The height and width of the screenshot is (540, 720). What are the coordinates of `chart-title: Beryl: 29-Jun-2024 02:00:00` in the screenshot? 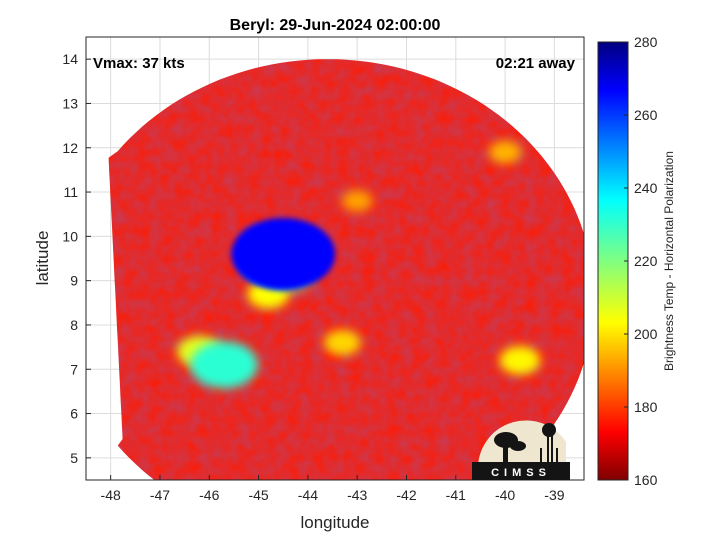 It's located at (335, 25).